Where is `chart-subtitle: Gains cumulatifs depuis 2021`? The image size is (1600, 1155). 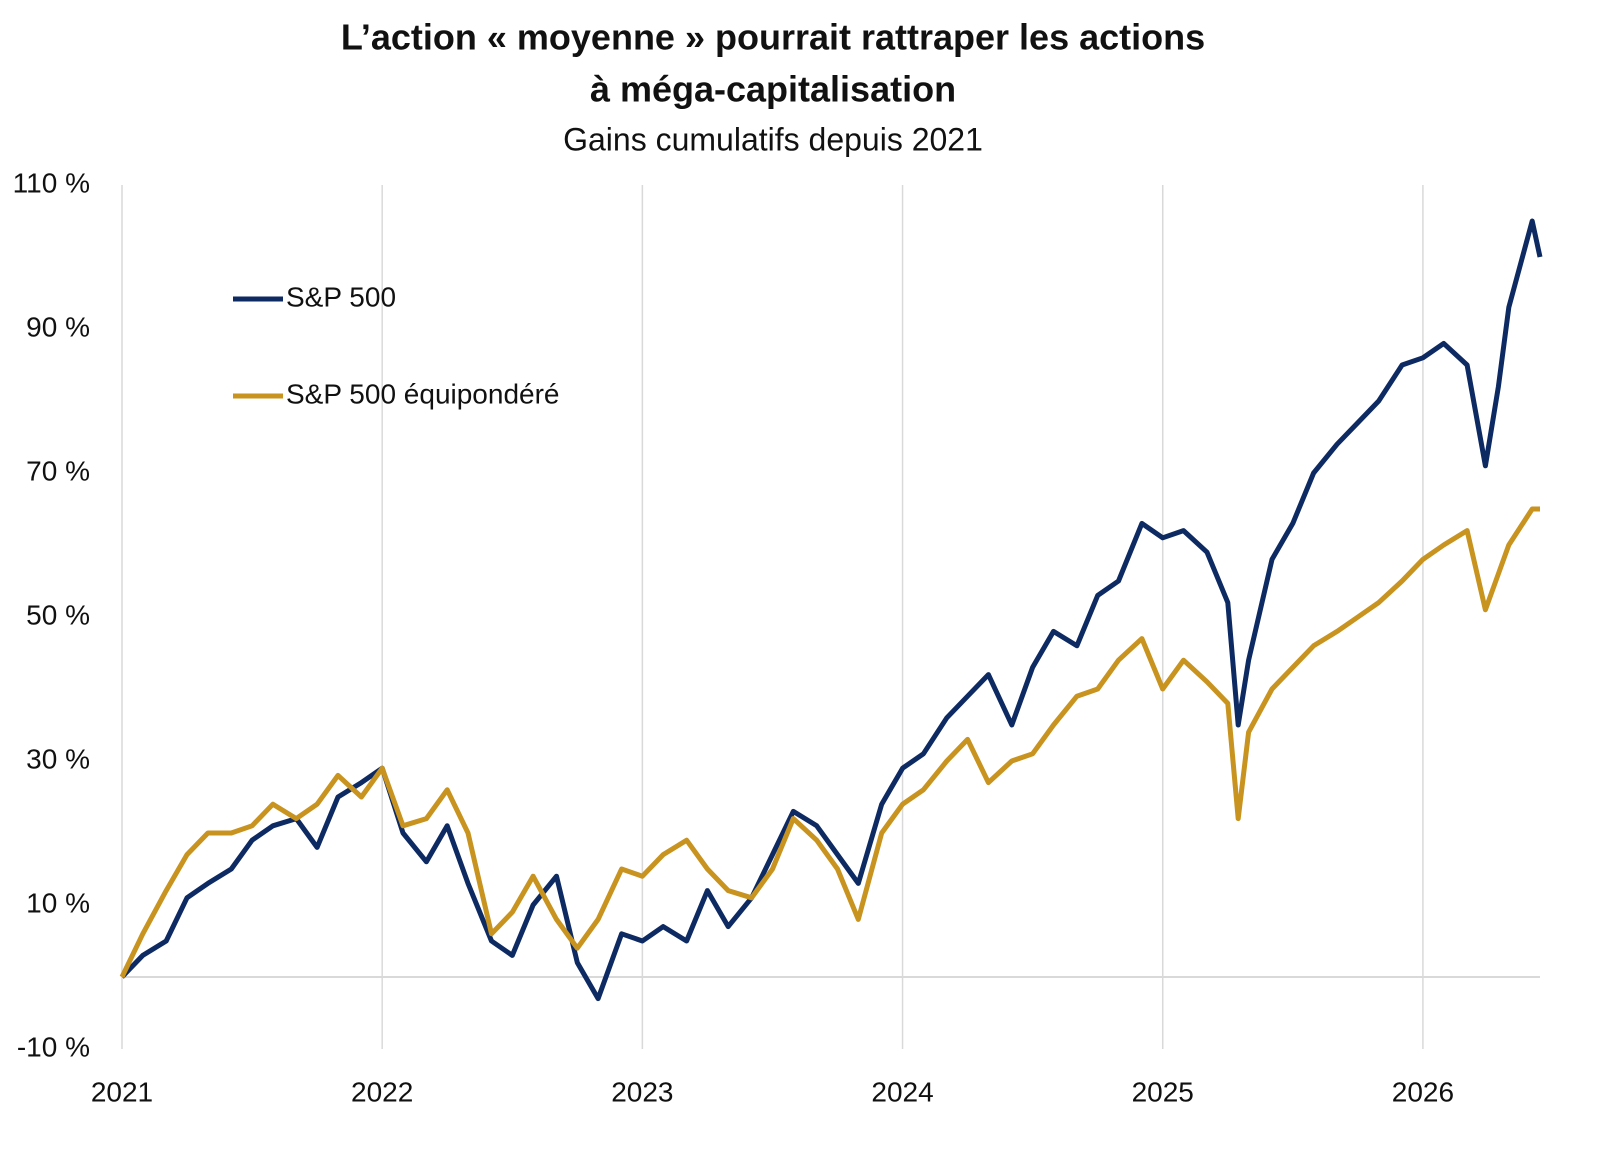
chart-subtitle: Gains cumulatifs depuis 2021 is located at coordinates (773, 139).